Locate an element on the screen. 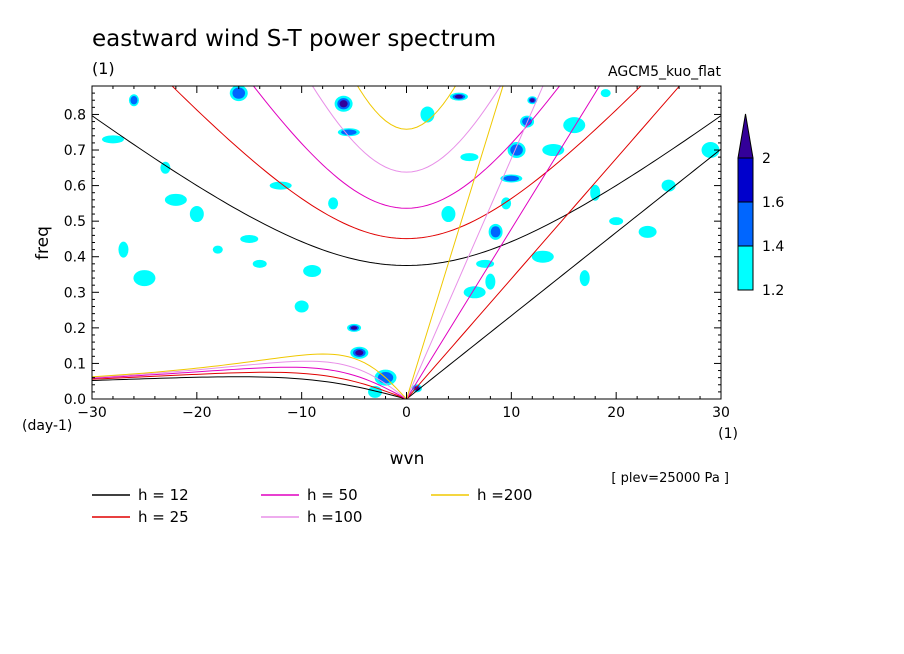 This screenshot has width=904, height=654. y-tick-label: 0.8 is located at coordinates (75, 115).